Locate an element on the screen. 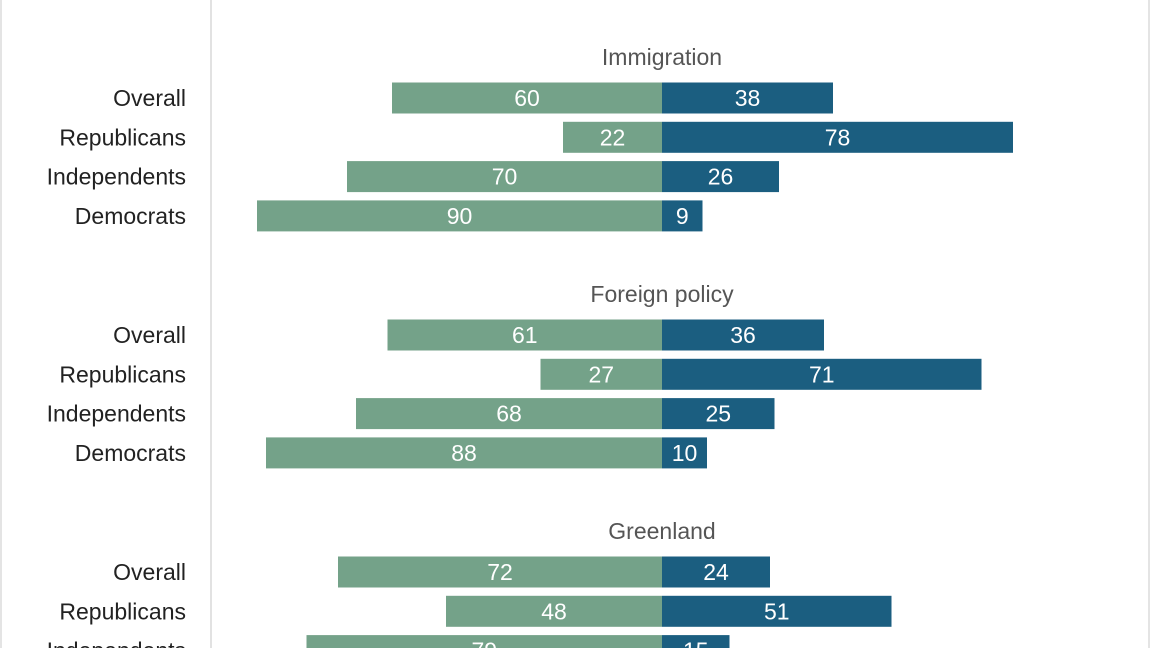 The width and height of the screenshot is (1152, 648). data-label-right: 9 is located at coordinates (682, 216).